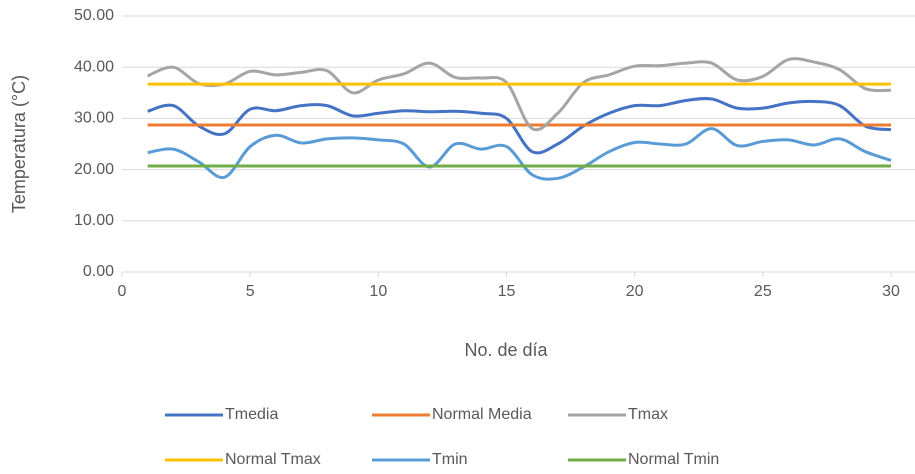 The height and width of the screenshot is (474, 915). What do you see at coordinates (482, 414) in the screenshot?
I see `legend-label: Normal Media` at bounding box center [482, 414].